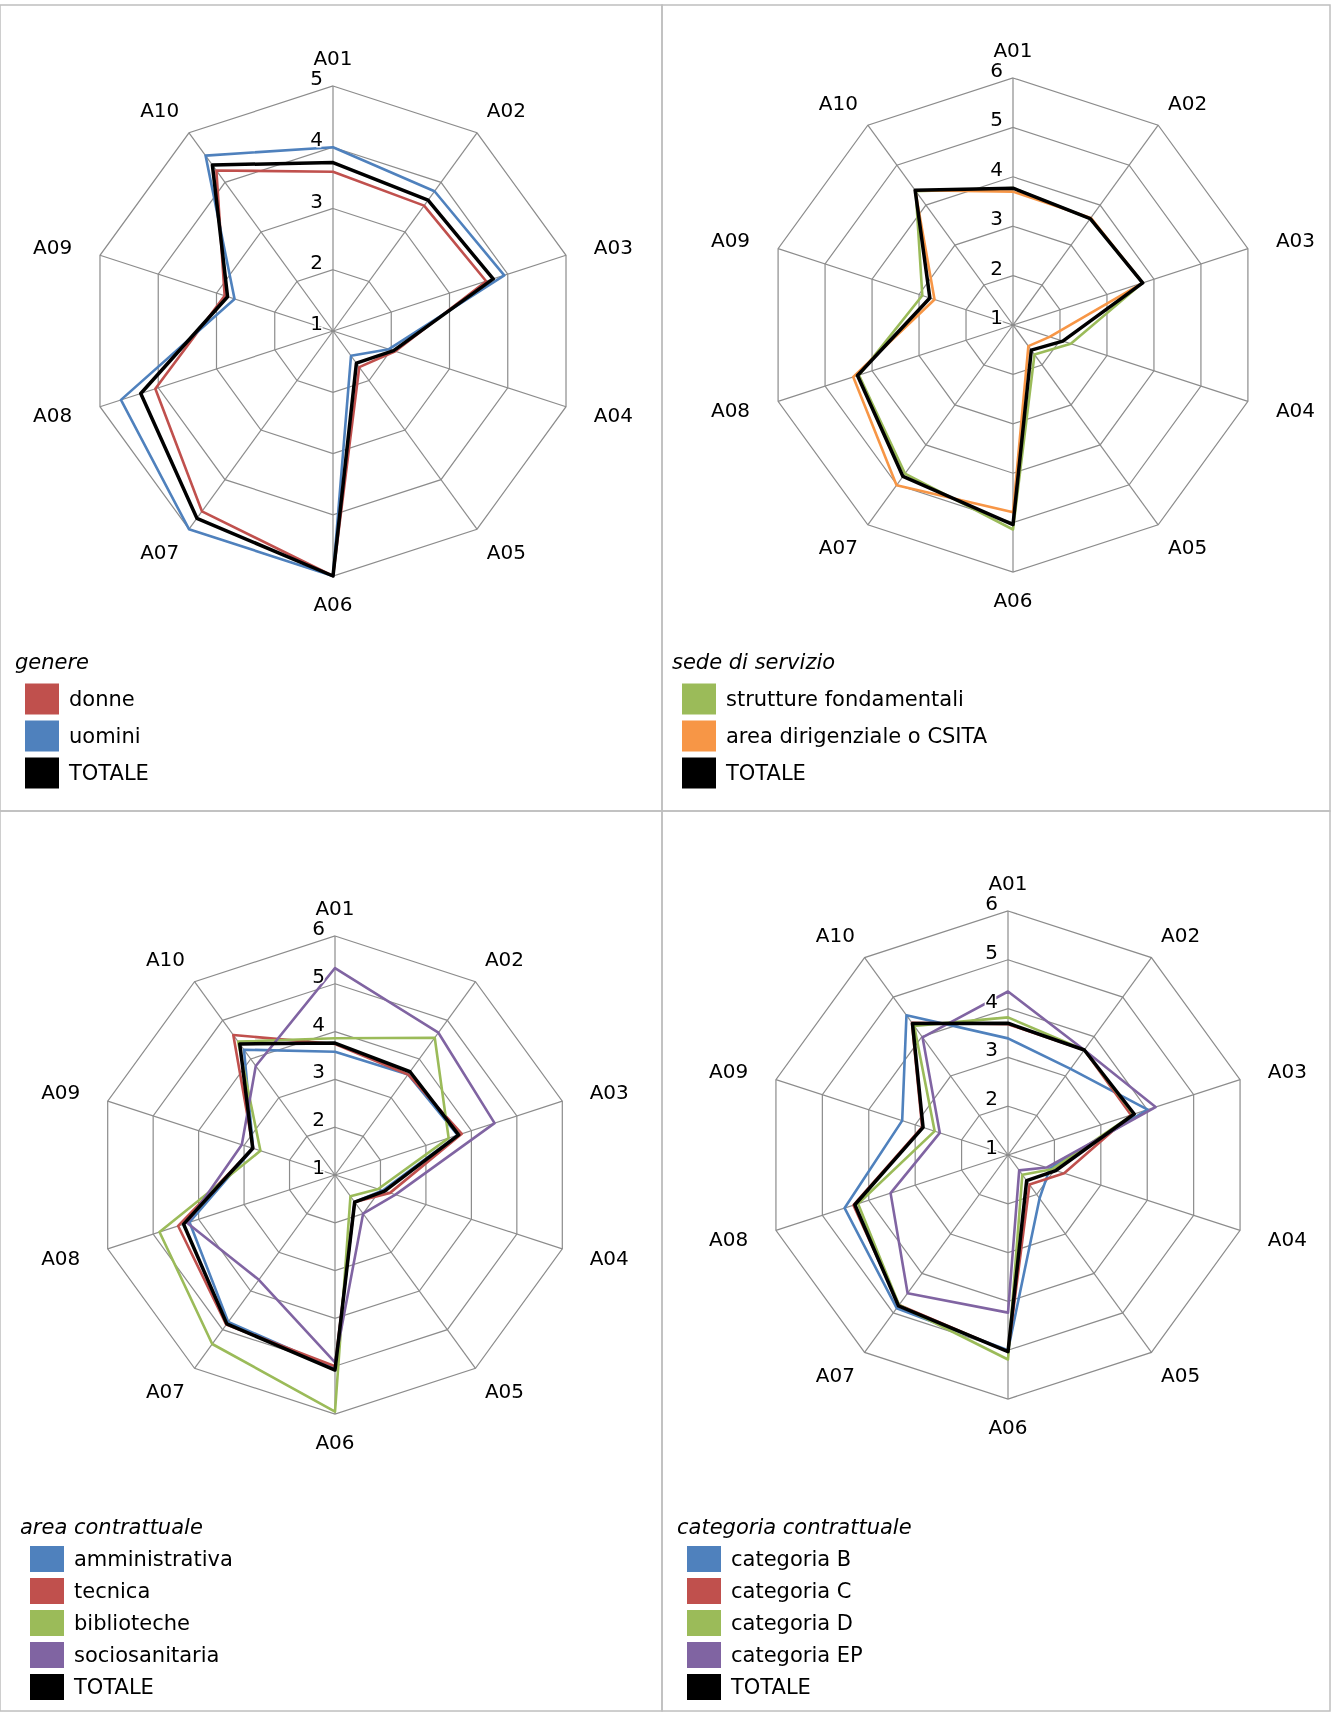 This screenshot has height=1715, width=1334. I want to click on legend-title: area contrattuale, so click(111, 1527).